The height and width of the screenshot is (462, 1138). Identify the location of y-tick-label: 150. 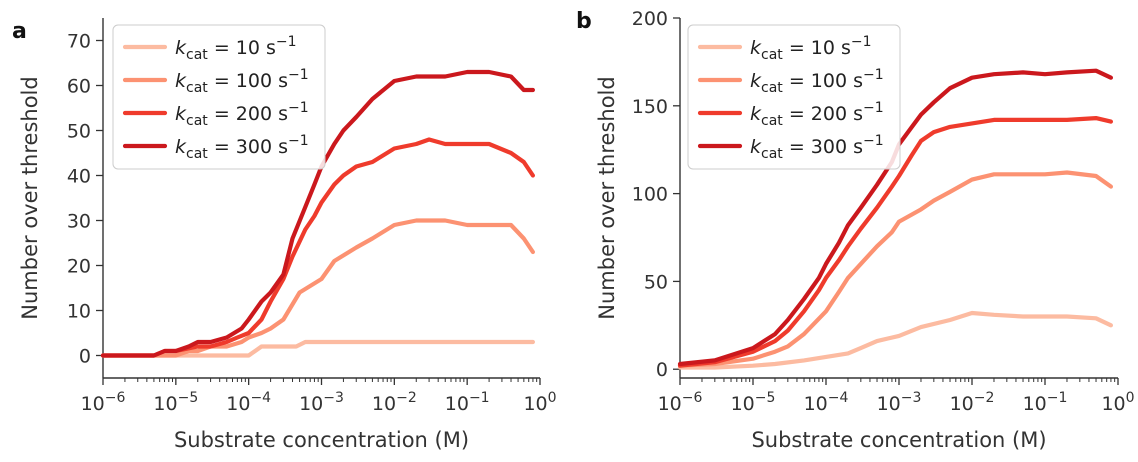
(650, 107).